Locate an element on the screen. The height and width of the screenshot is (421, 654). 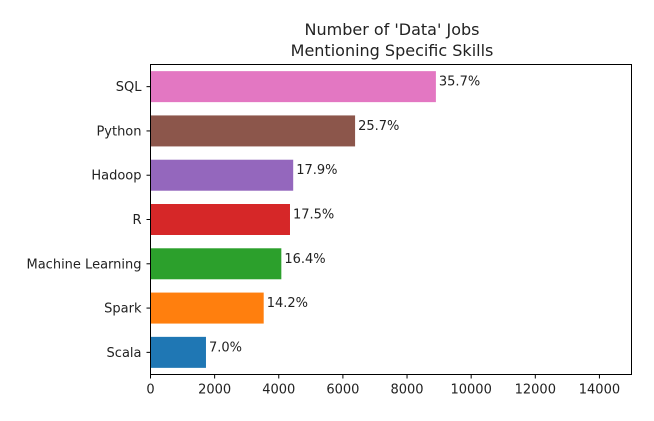
data-label: 17.5% is located at coordinates (313, 215).